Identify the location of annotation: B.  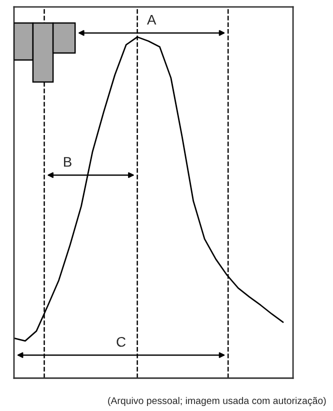
(68, 162).